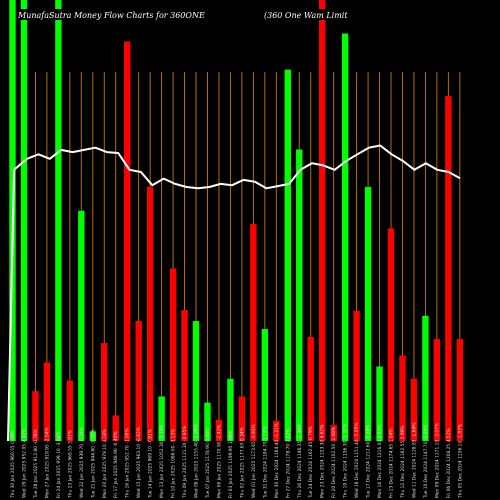 The height and width of the screenshot is (500, 500). I want to click on x-tick-label: Wed 01 Jan 2025 1173.65 -0.93%, so click(254, 461).